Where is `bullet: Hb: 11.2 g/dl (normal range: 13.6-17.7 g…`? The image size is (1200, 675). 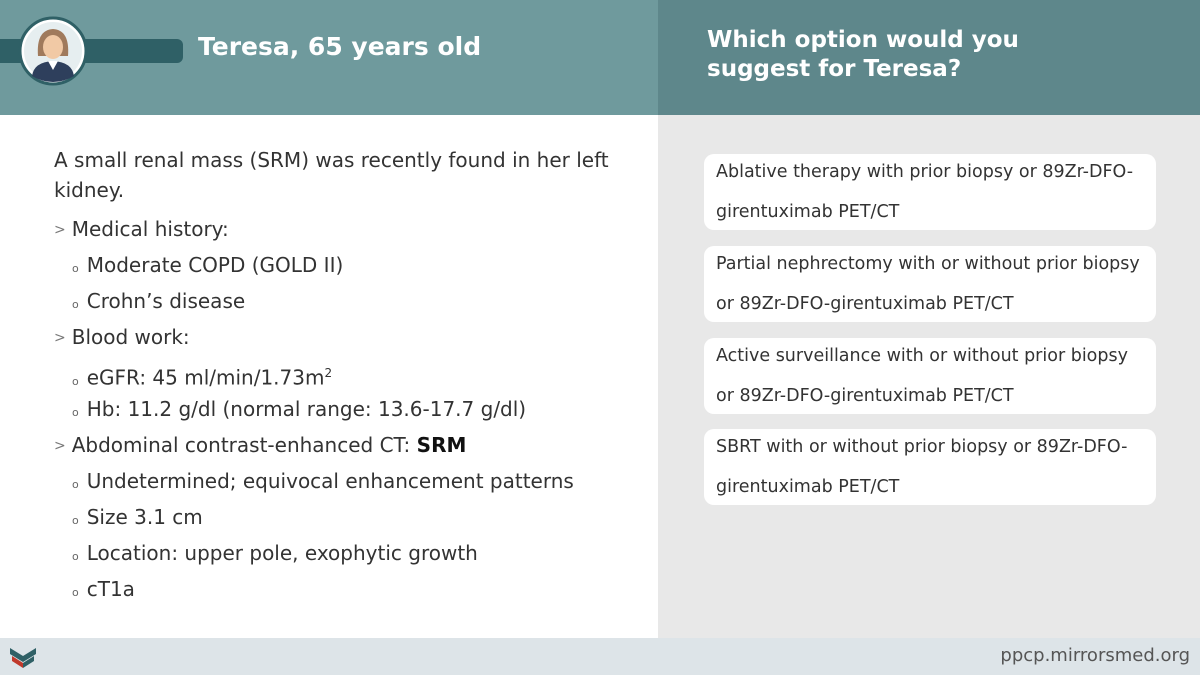 bullet: Hb: 11.2 g/dl (normal range: 13.6-17.7 g… is located at coordinates (344, 409).